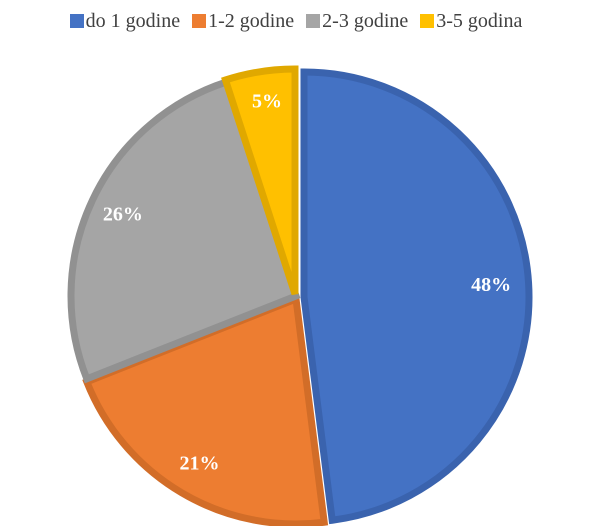 This screenshot has height=526, width=592. Describe the element at coordinates (365, 20) in the screenshot. I see `legend-label: 2-3 godine` at that location.